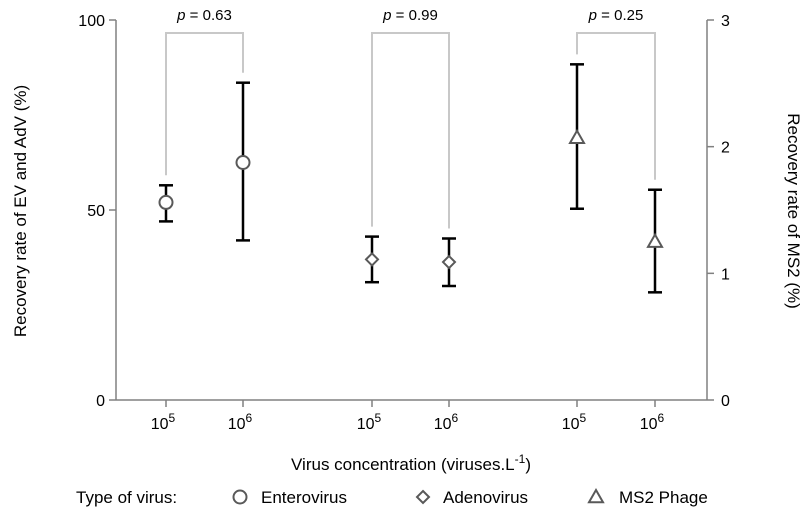  What do you see at coordinates (793, 211) in the screenshot?
I see `y-axis-right-title: Recovery rate of MS2 (%)` at bounding box center [793, 211].